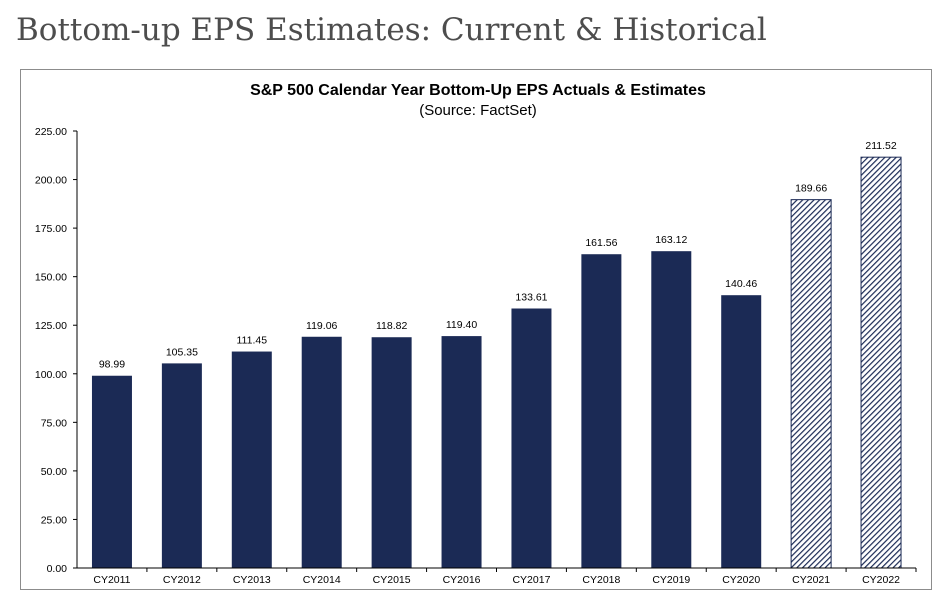  Describe the element at coordinates (531, 580) in the screenshot. I see `x-tick-label: CY2017` at that location.